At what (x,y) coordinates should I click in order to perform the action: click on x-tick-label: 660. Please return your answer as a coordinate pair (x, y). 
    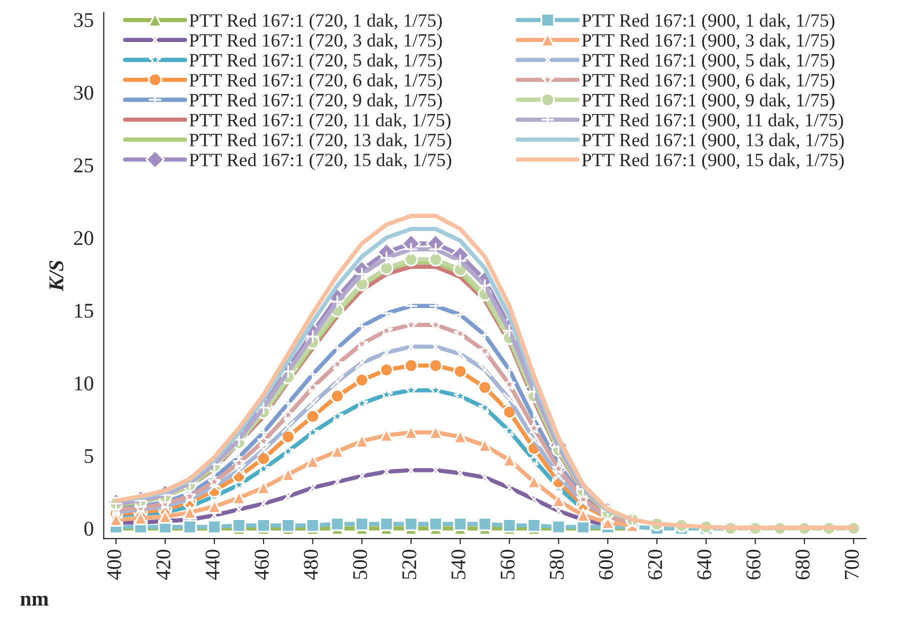
    Looking at the image, I should click on (753, 565).